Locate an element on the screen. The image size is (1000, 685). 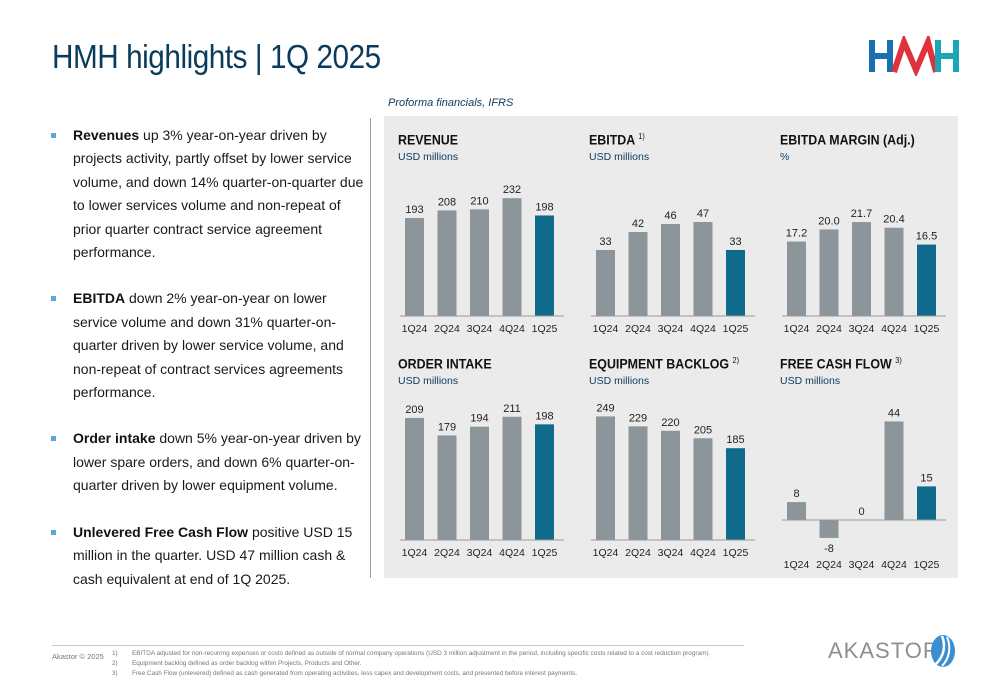
data-label: 15 is located at coordinates (926, 478).